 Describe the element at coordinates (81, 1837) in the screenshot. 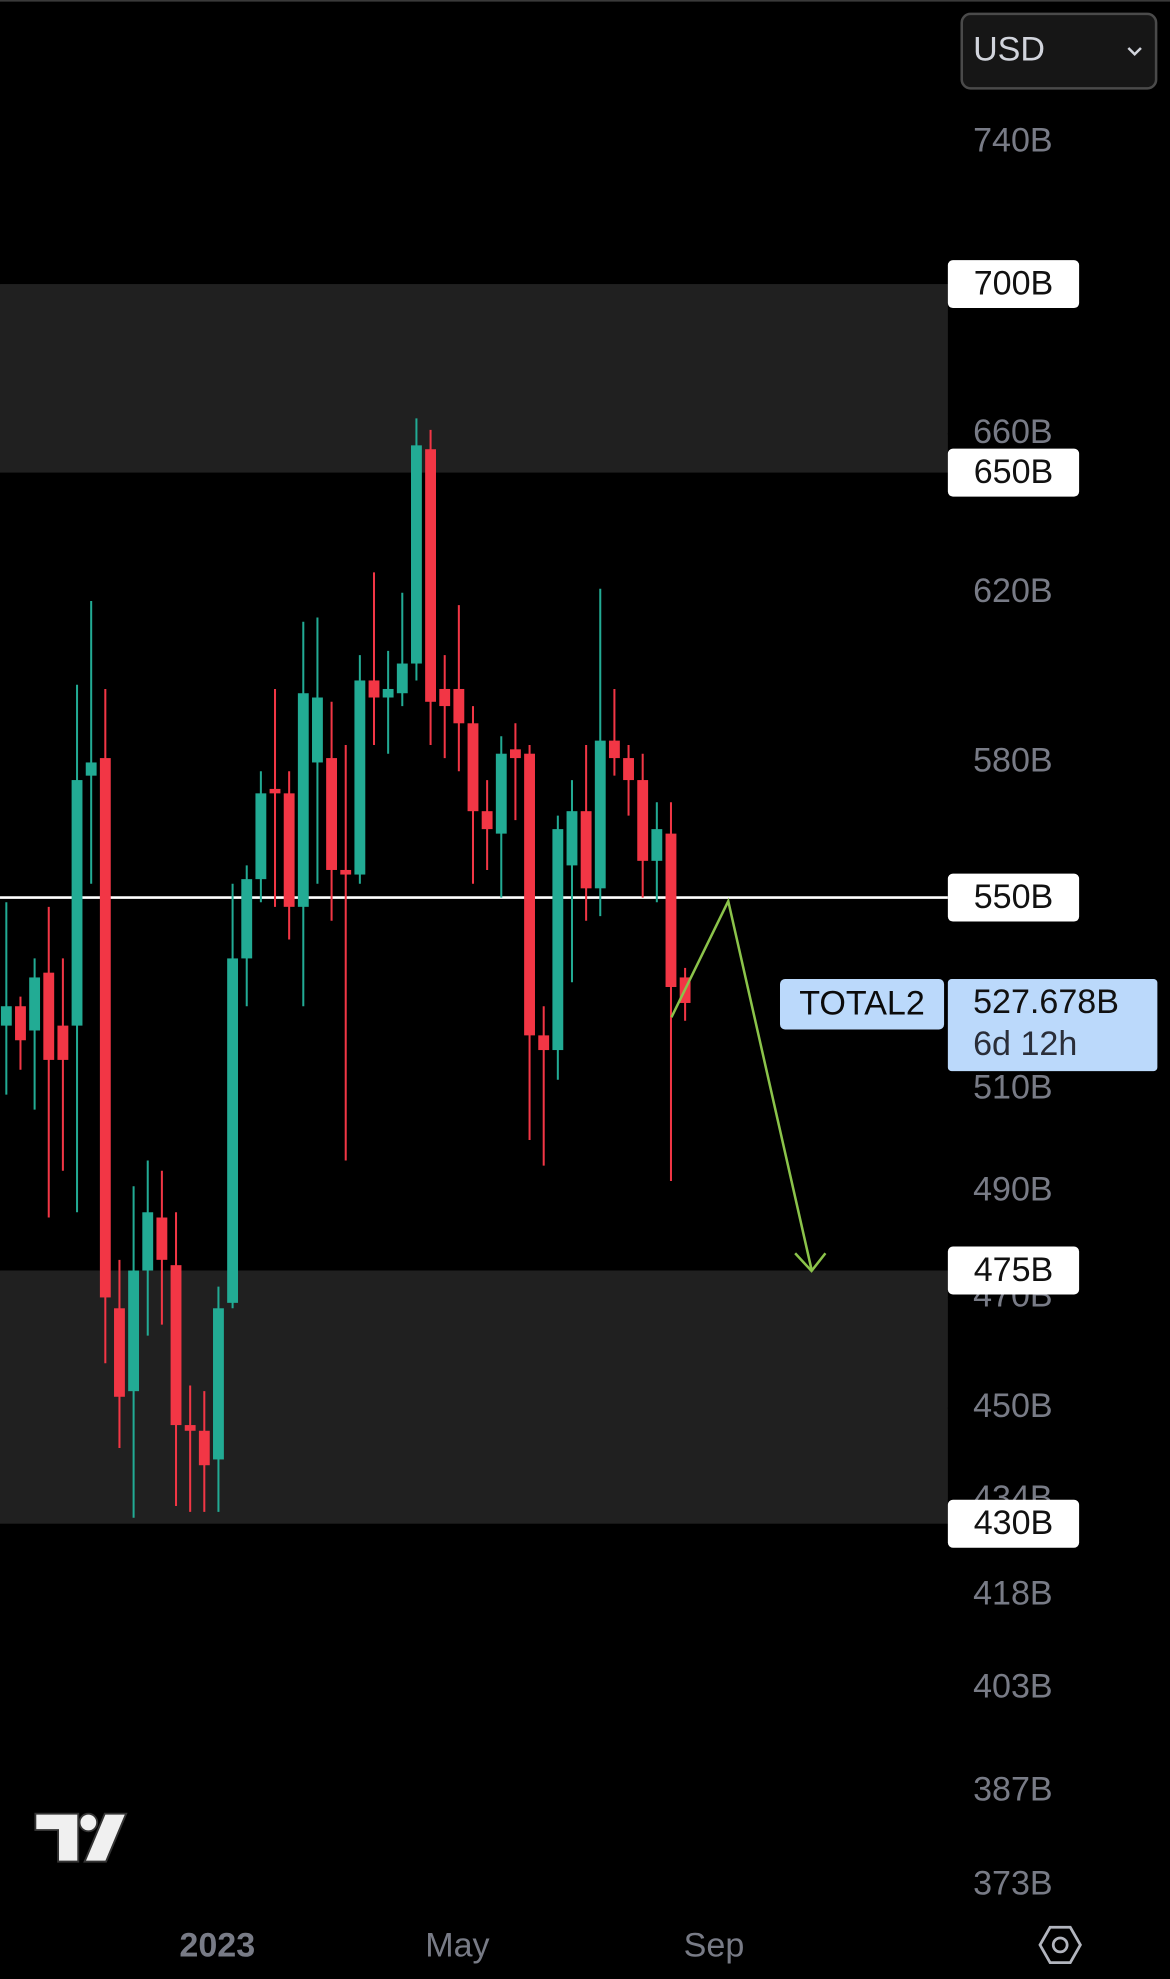

I see `tradingview-logo` at that location.